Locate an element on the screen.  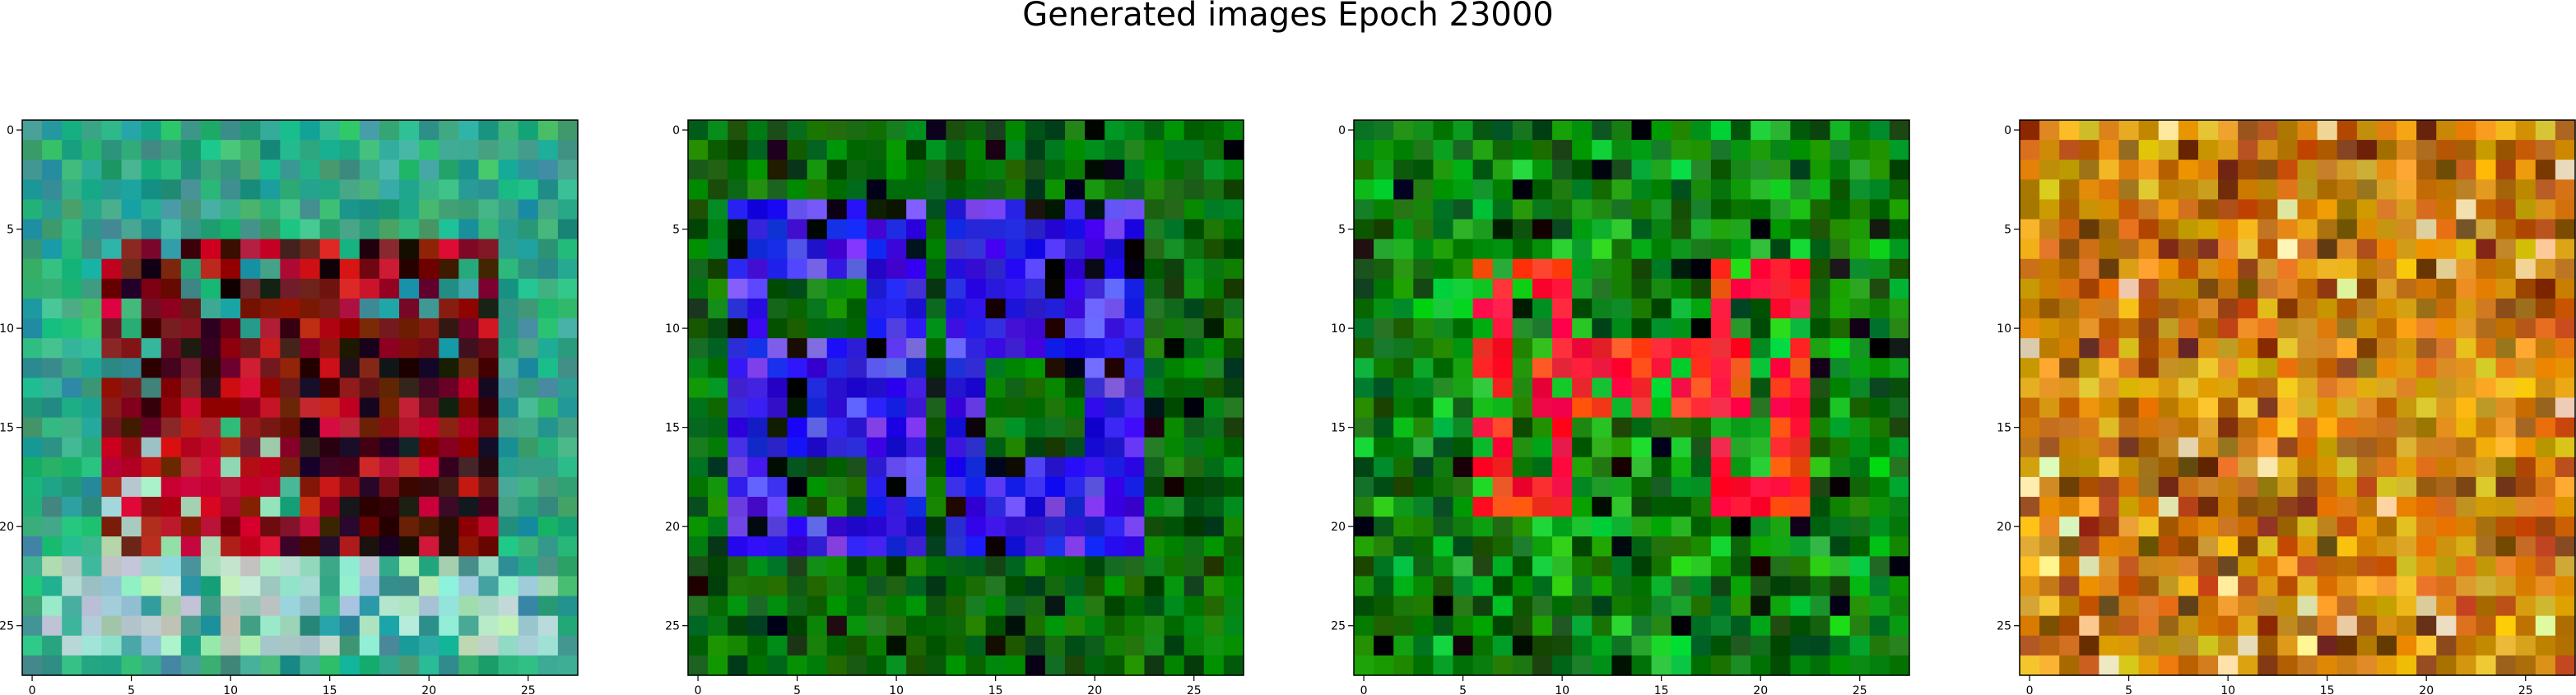
x-tick-label: 25 is located at coordinates (1860, 689).